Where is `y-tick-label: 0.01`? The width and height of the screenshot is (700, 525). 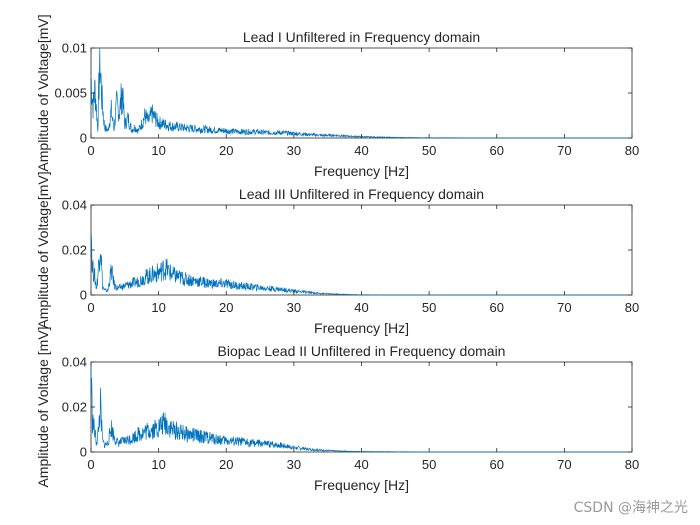
y-tick-label: 0.01 is located at coordinates (74, 48).